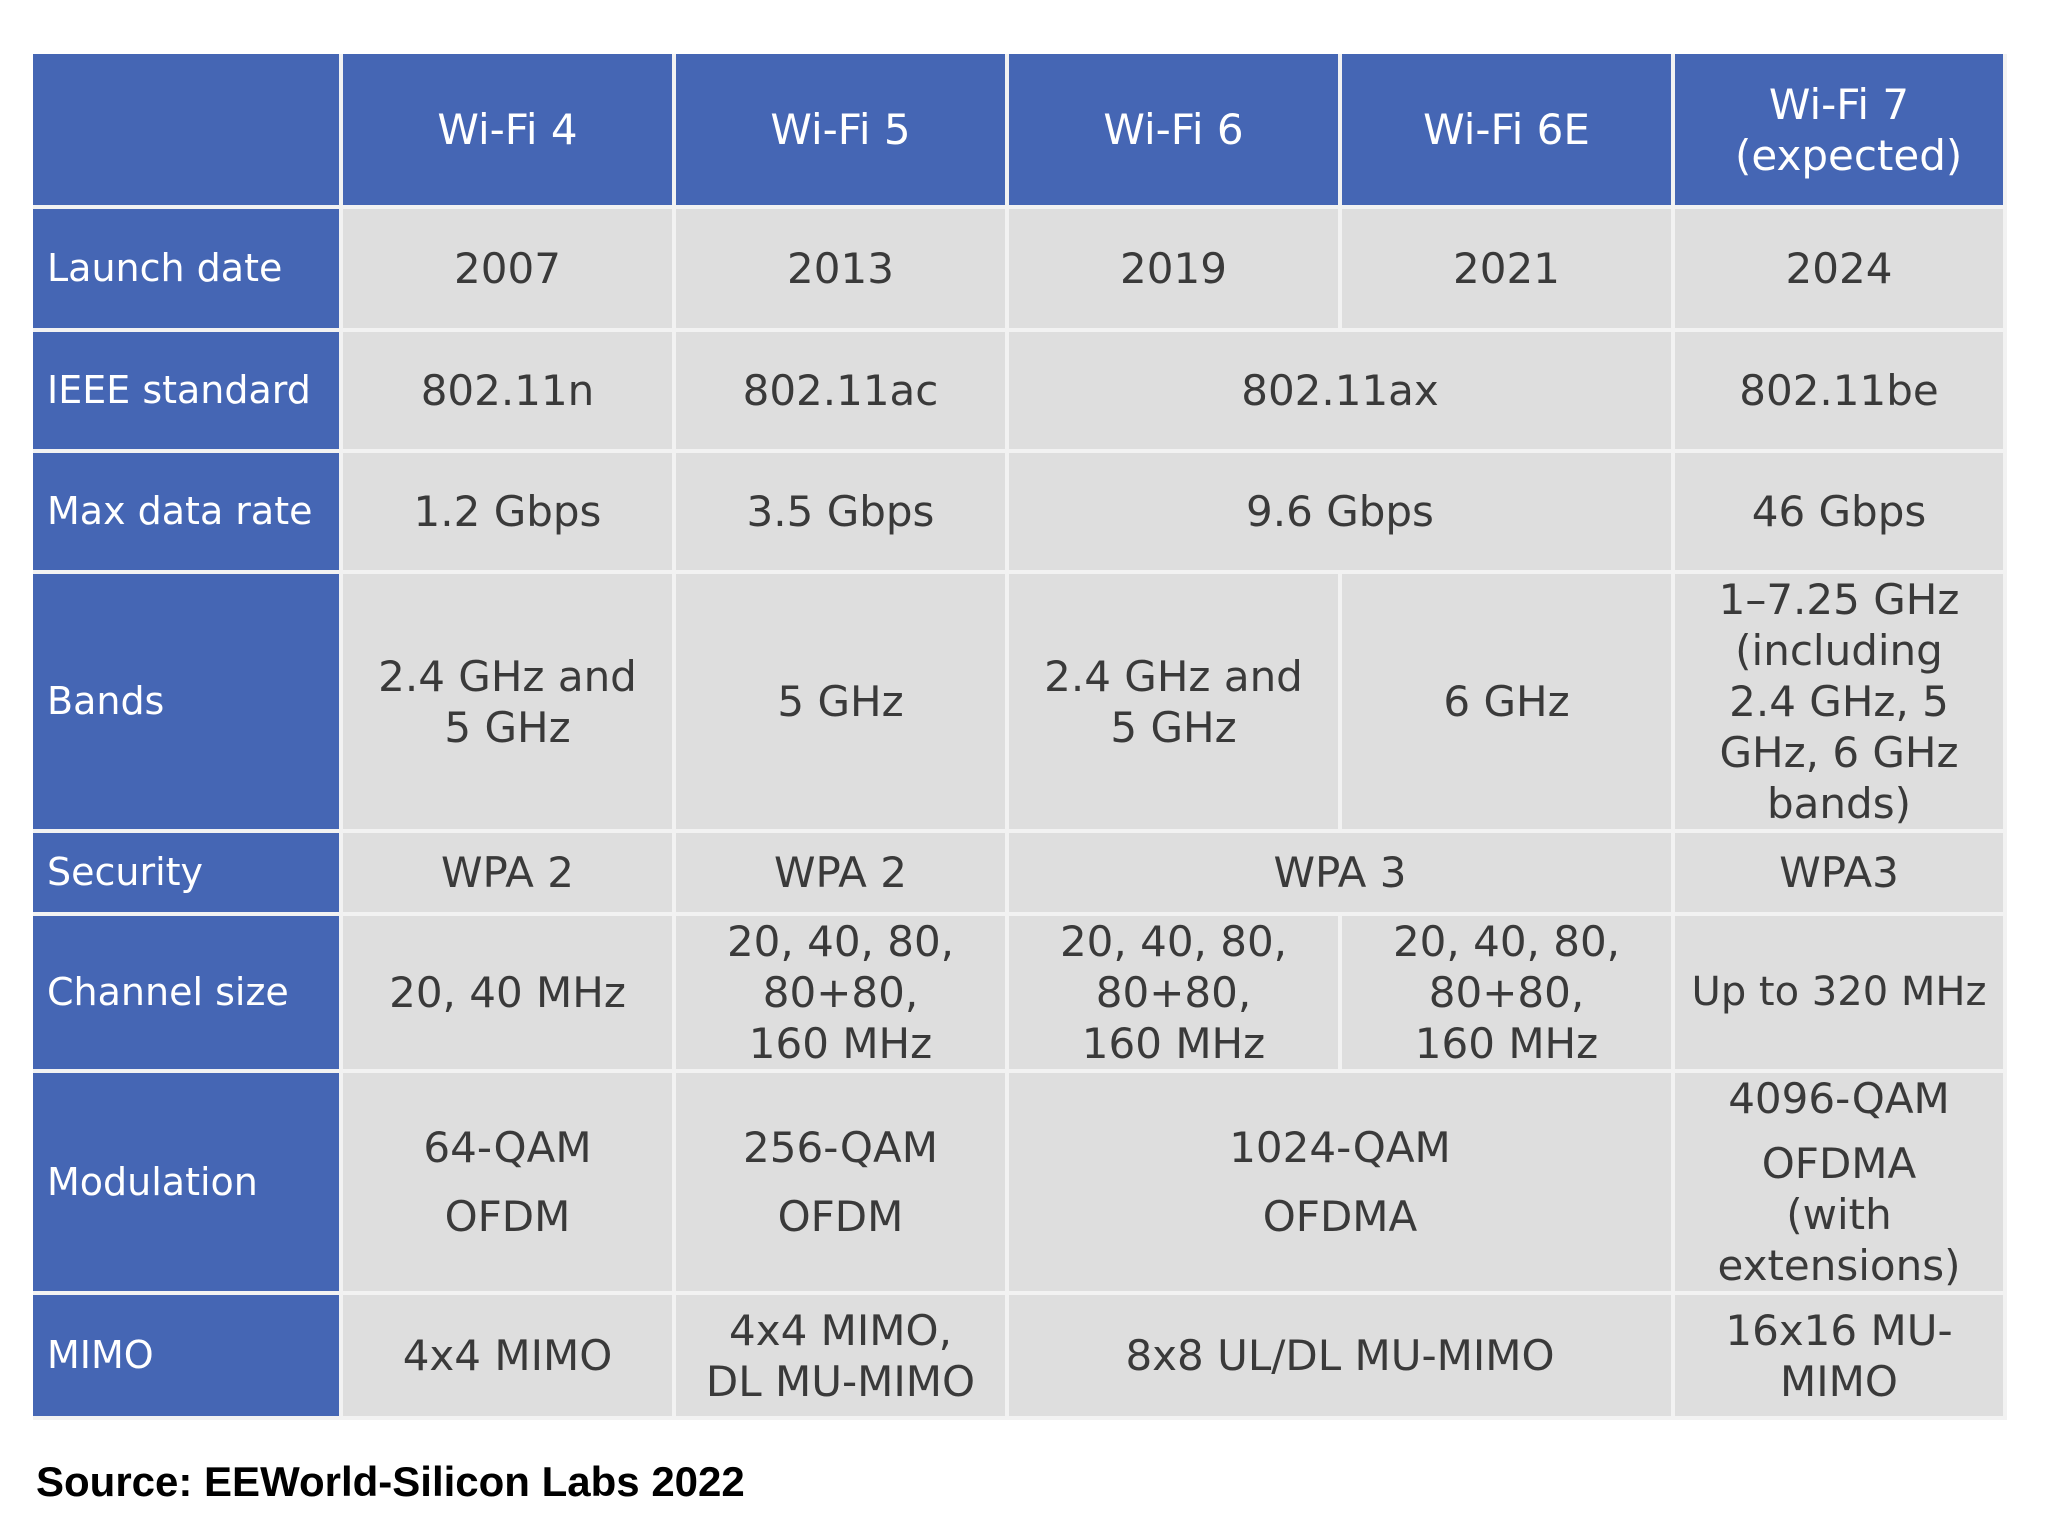 The width and height of the screenshot is (2048, 1536). What do you see at coordinates (1175, 703) in the screenshot?
I see `cell-bands-wifi6: 2.4 GHz and 5 GHz` at bounding box center [1175, 703].